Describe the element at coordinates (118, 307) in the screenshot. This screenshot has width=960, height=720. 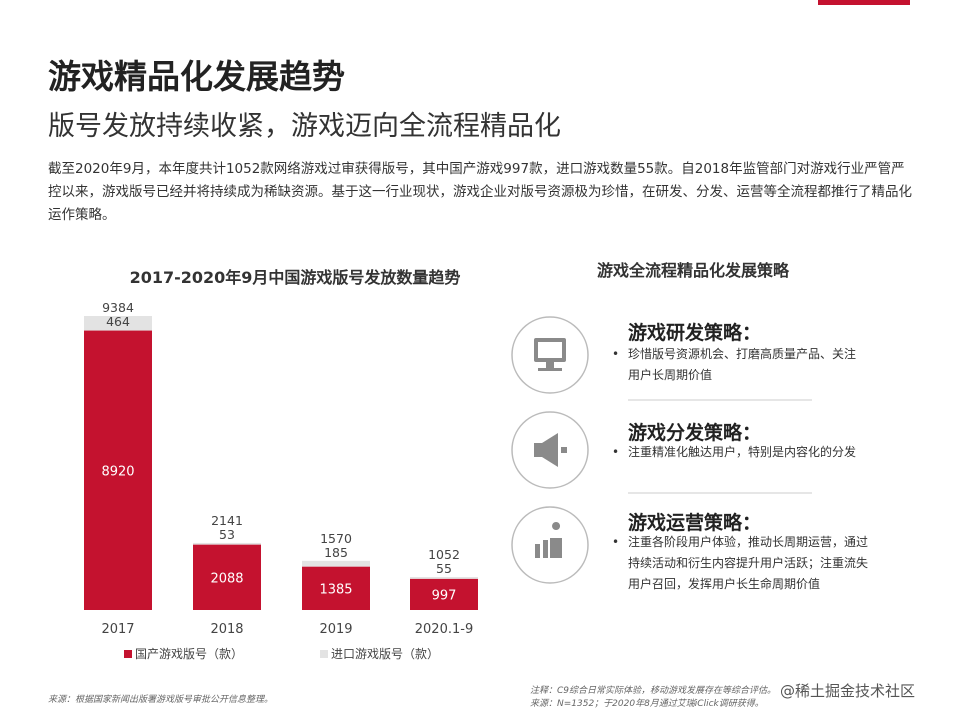
I see `total-label: 9384` at that location.